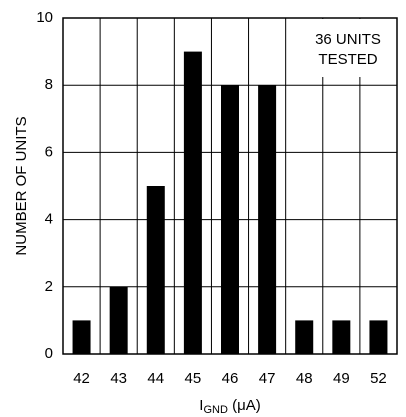 The width and height of the screenshot is (406, 417). I want to click on x-label-rest: (μA), so click(244, 405).